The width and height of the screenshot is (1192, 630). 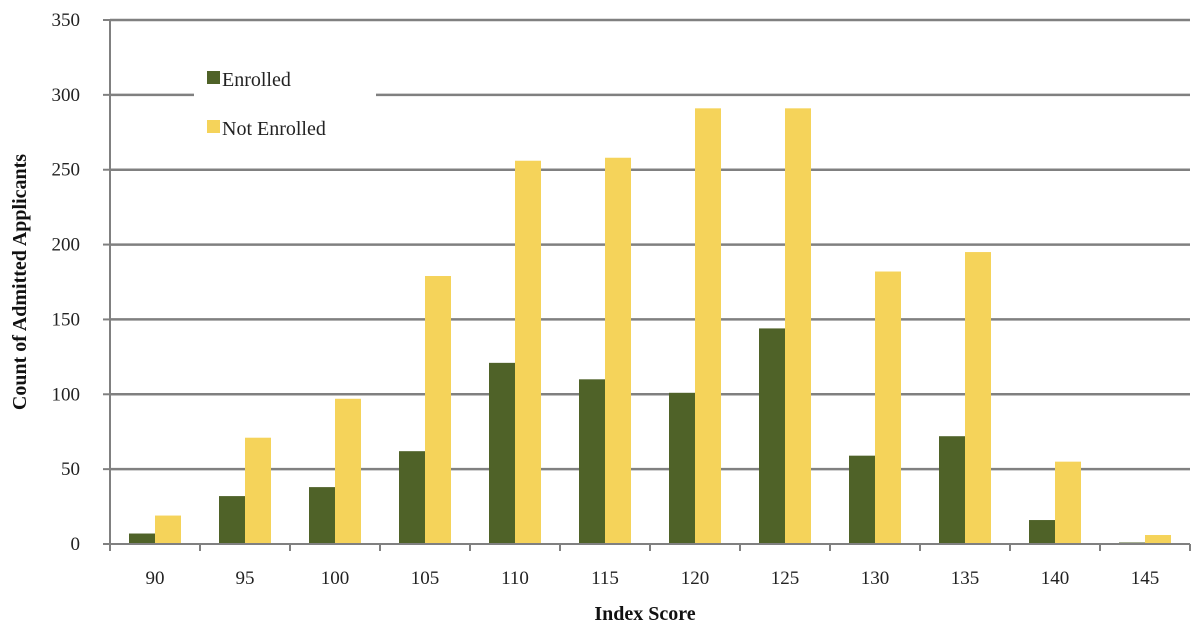 I want to click on y-tick-label: 50, so click(x=70, y=469).